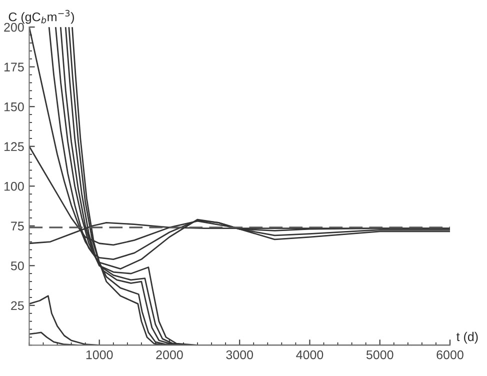 The height and width of the screenshot is (376, 487). Describe the element at coordinates (99, 355) in the screenshot. I see `x-tick-label: 1000` at that location.